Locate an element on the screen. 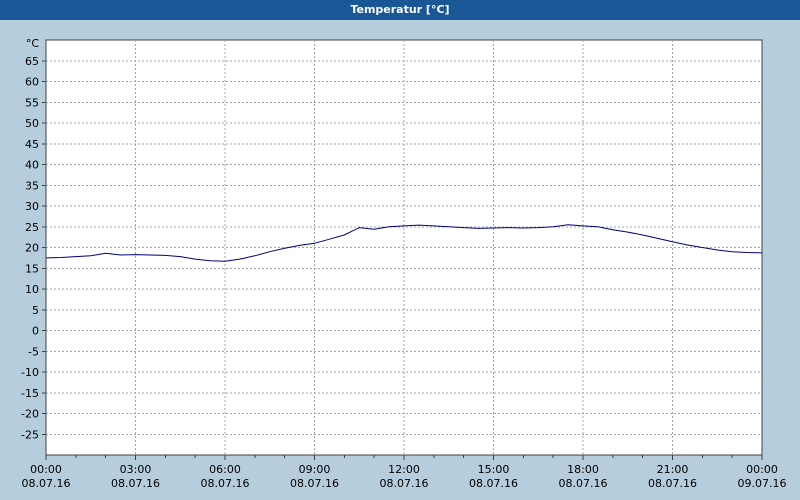  window-title-bar: Temperatur [°C] is located at coordinates (400, 10).